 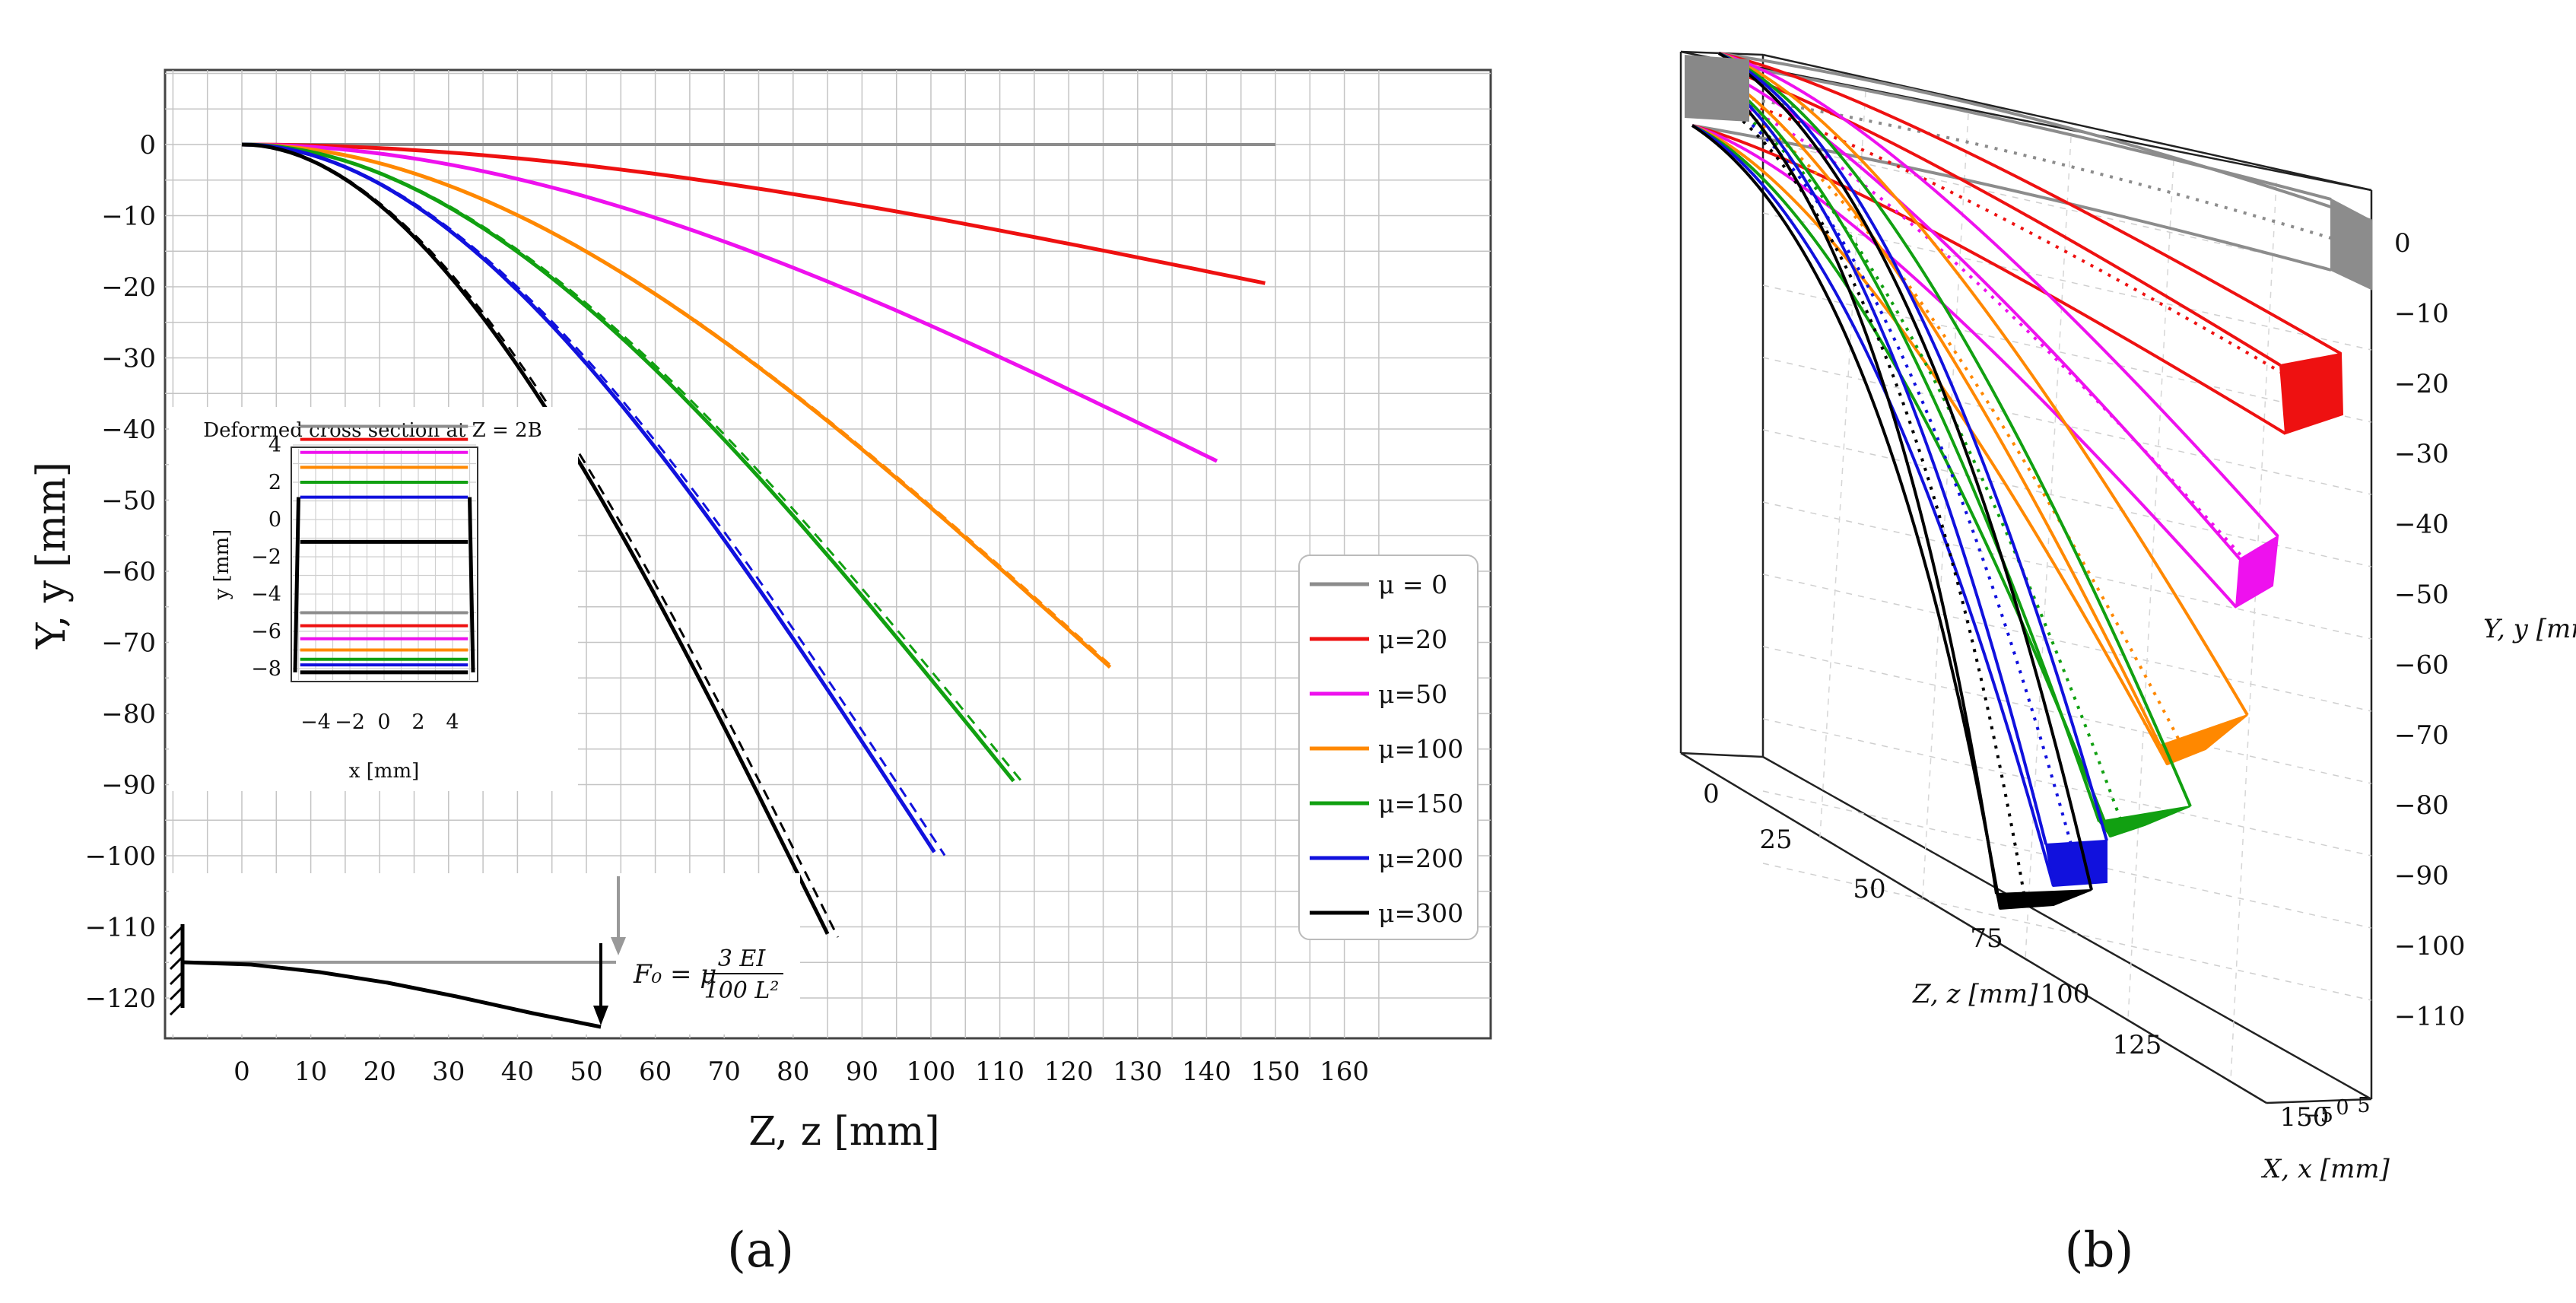 I want to click on inset-x-tick: 0, so click(x=383, y=722).